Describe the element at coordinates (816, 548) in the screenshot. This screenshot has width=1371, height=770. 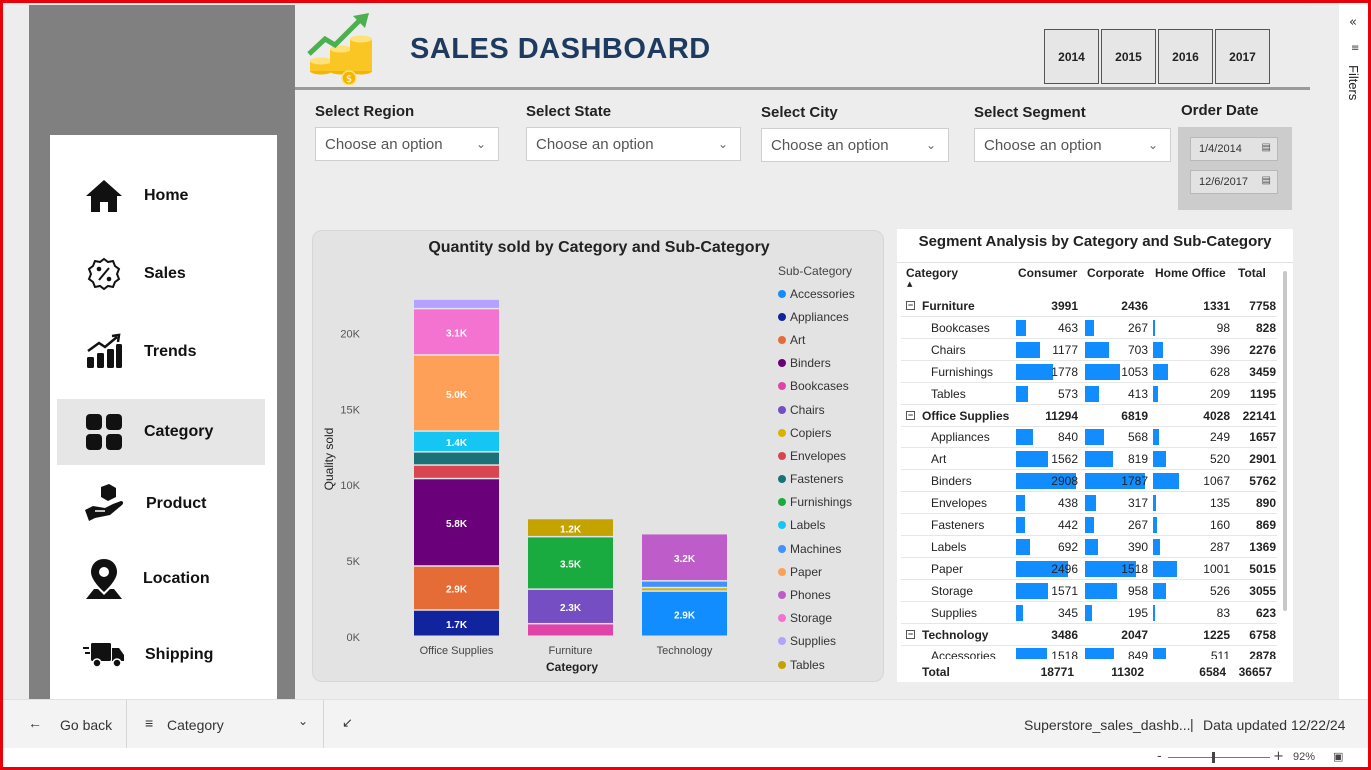
I see `legend-item: Machines` at that location.